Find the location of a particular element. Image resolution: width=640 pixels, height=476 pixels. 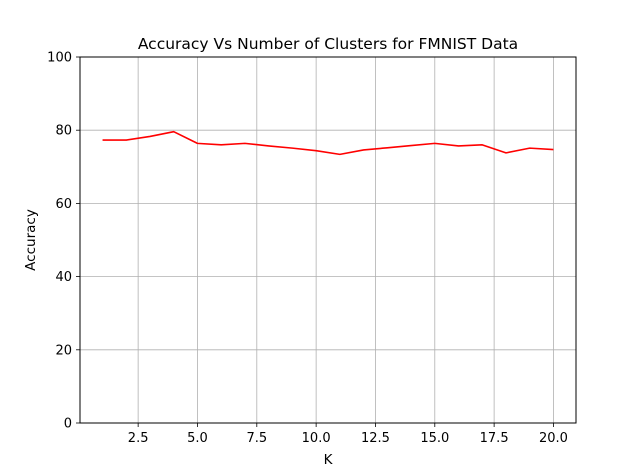

series-layer is located at coordinates (328, 143).